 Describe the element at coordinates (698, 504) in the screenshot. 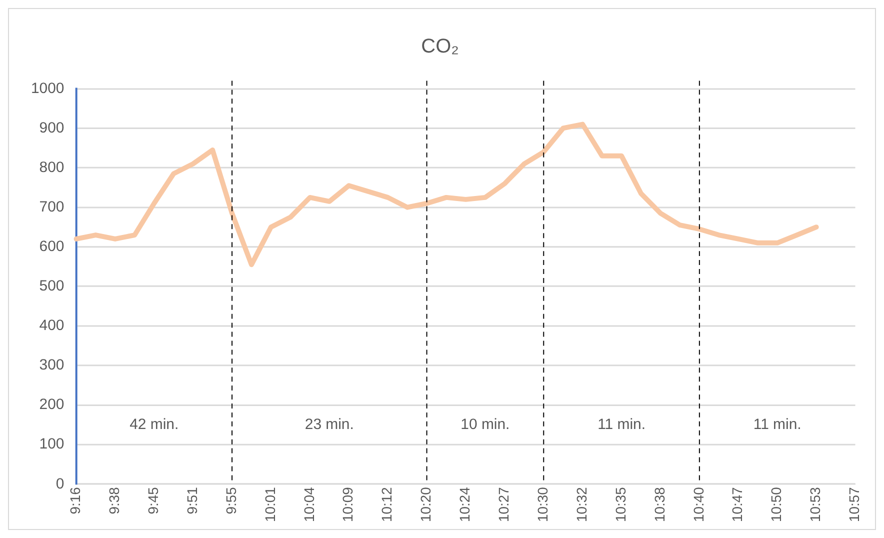

I see `x-tick-label: 10:40` at that location.